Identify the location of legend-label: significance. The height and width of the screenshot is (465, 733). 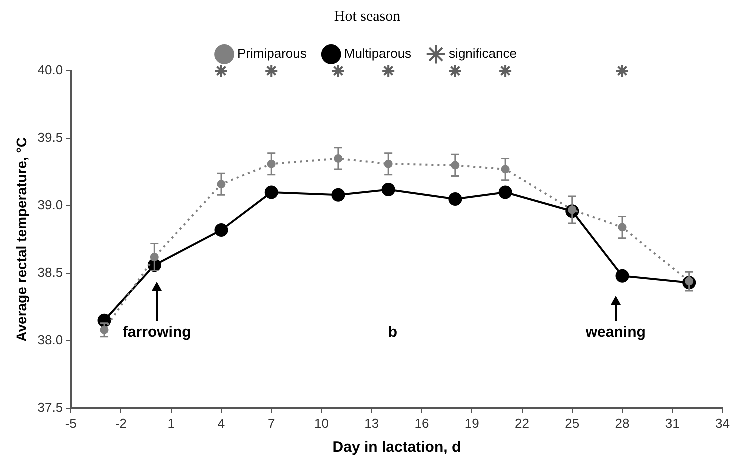
(483, 54).